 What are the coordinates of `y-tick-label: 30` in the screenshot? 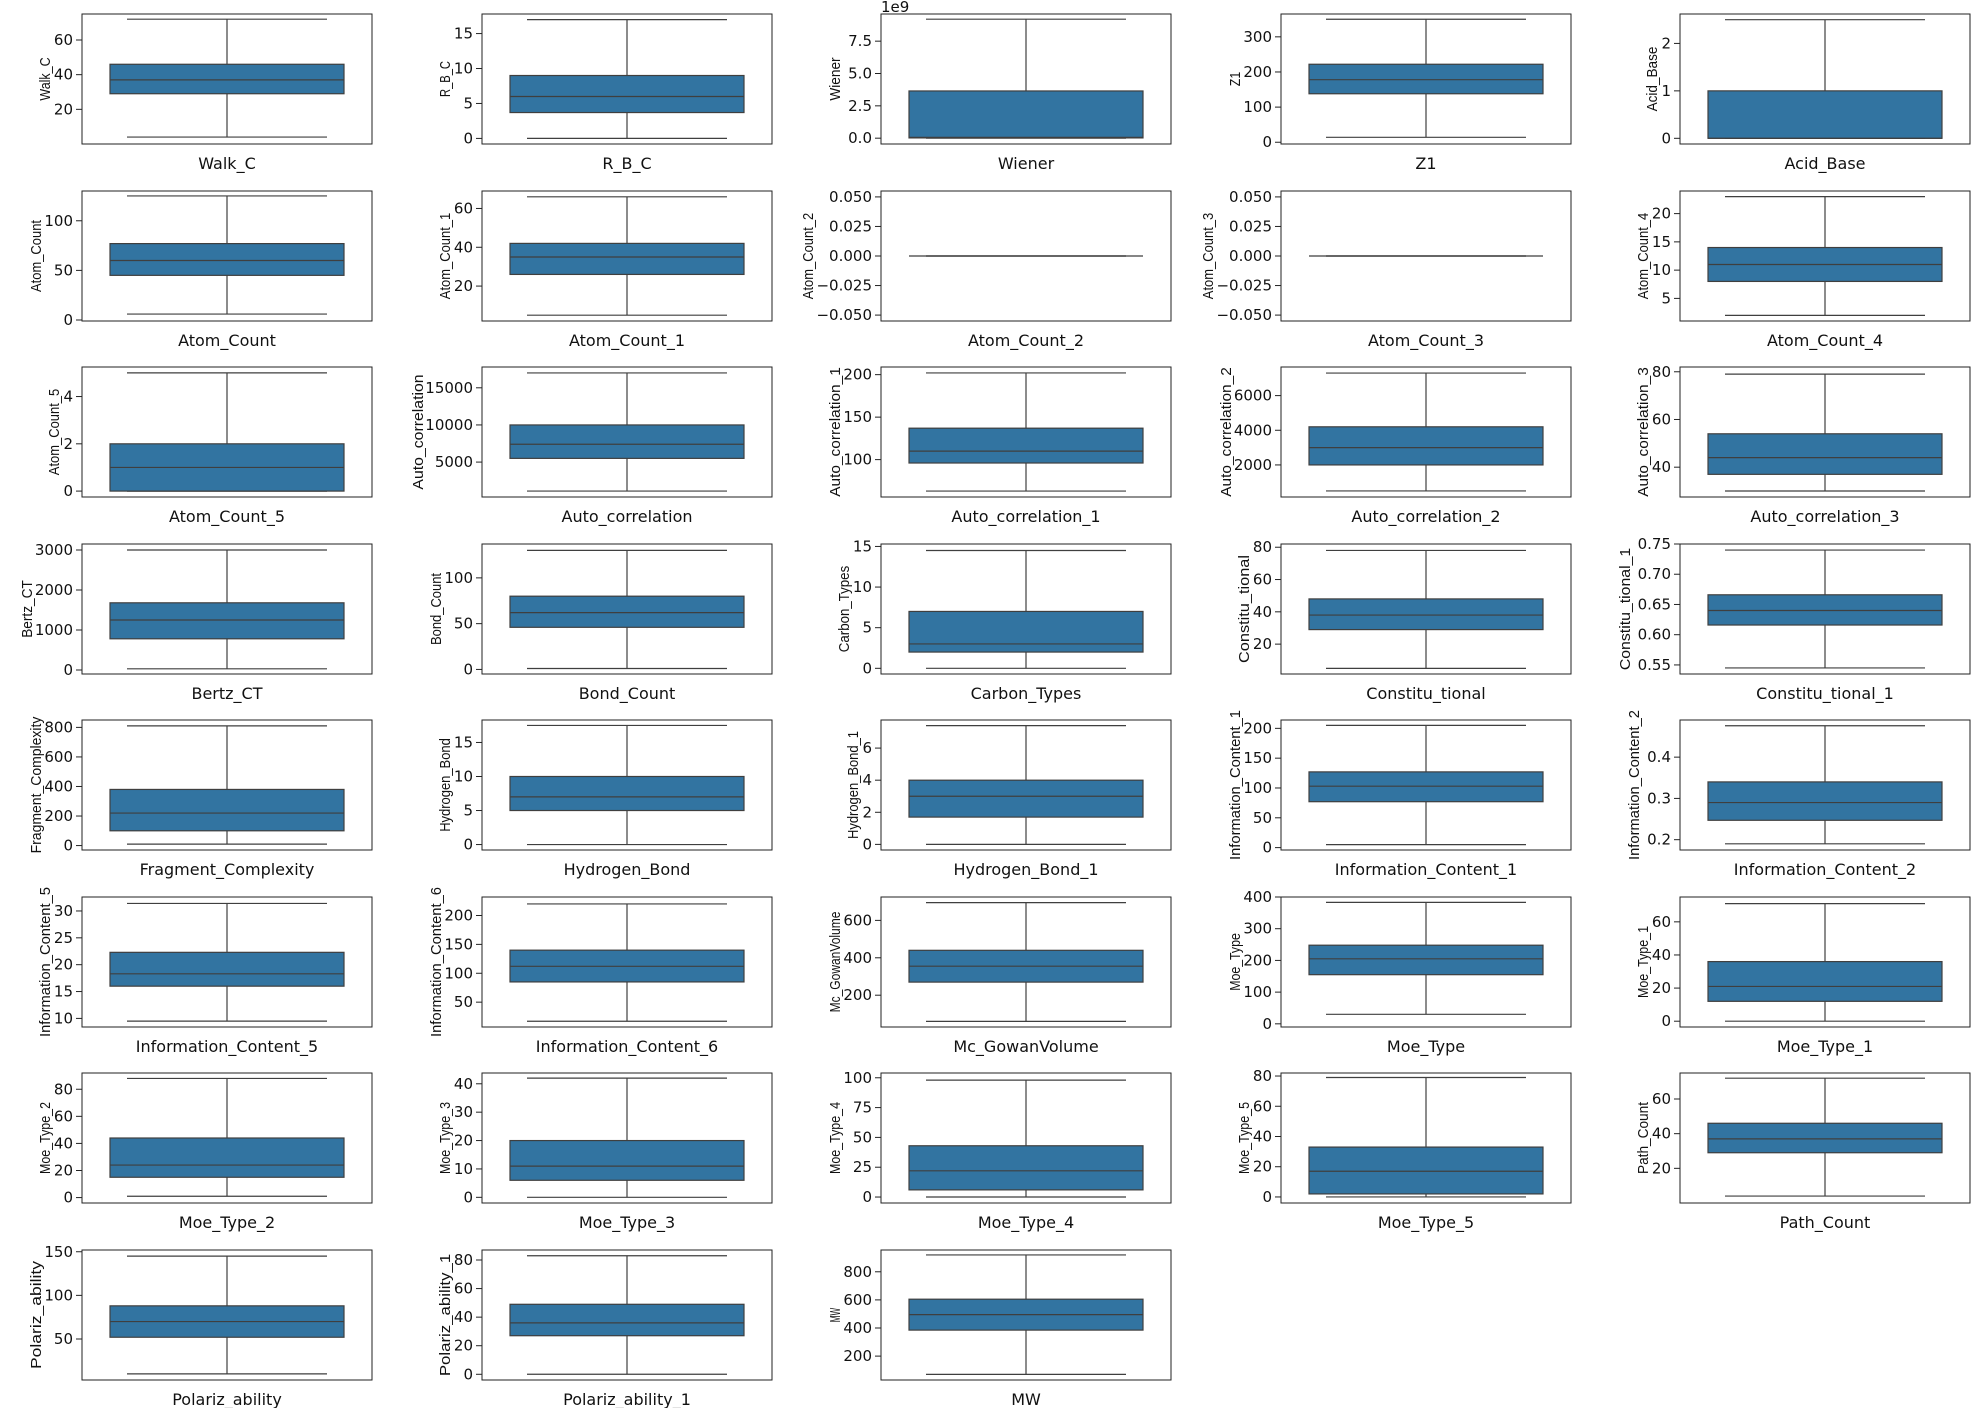 It's located at (63, 911).